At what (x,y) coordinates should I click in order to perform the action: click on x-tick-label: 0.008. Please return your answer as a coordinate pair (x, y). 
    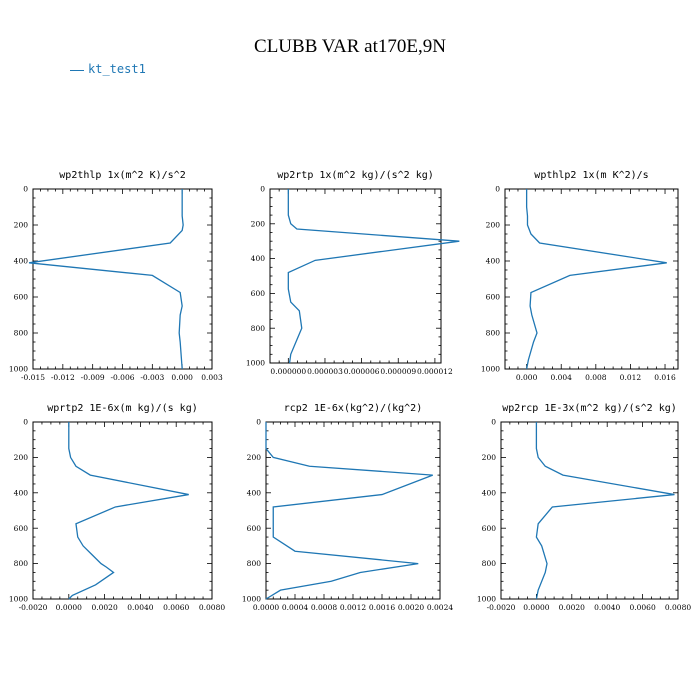
    Looking at the image, I should click on (596, 377).